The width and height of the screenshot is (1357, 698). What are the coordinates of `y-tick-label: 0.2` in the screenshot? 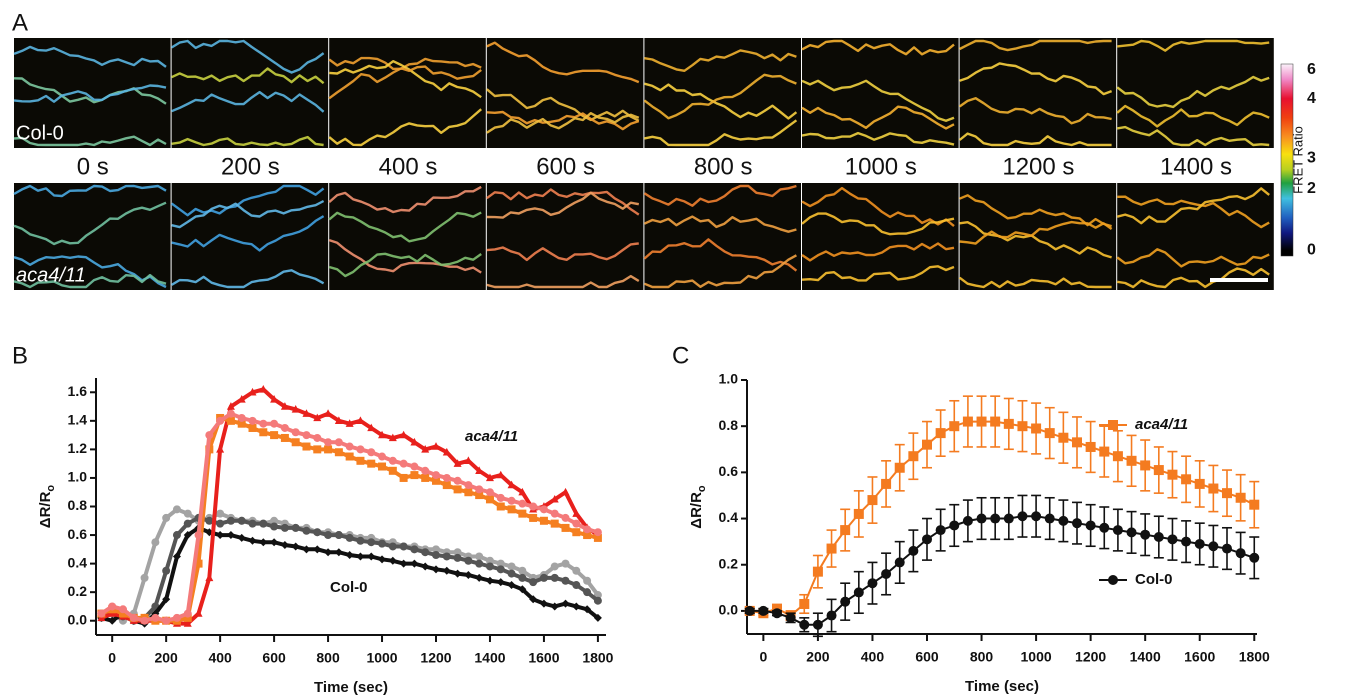 It's located at (729, 563).